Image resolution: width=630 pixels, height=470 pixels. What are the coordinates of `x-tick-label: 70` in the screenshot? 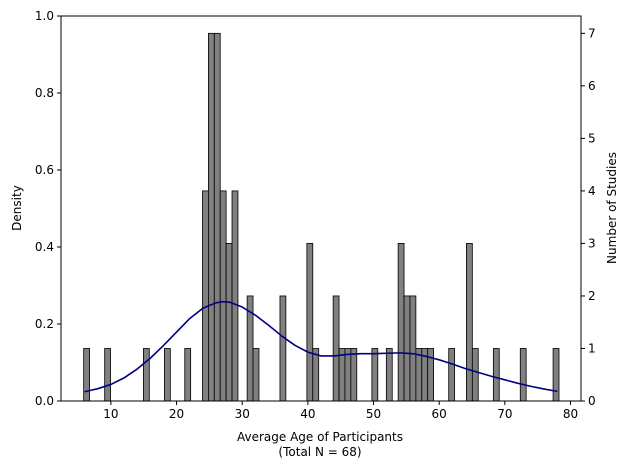 It's located at (504, 414).